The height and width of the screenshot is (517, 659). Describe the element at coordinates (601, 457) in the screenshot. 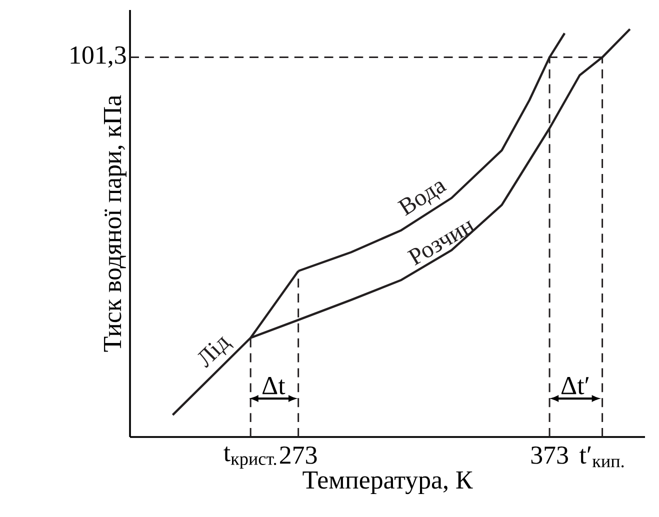

I see `x-tick-label: t′$_{кип.}$` at that location.